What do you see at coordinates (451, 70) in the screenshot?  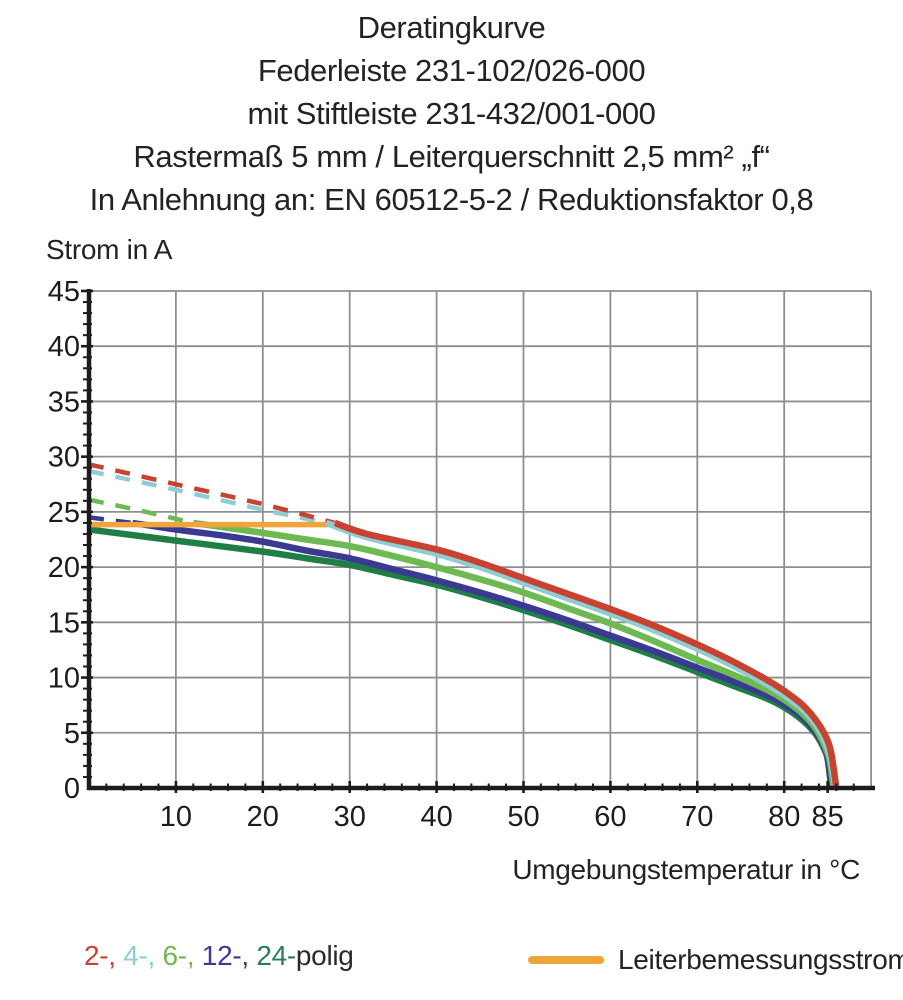 I see `title-line-2: Federleiste 231-102/026-000` at bounding box center [451, 70].